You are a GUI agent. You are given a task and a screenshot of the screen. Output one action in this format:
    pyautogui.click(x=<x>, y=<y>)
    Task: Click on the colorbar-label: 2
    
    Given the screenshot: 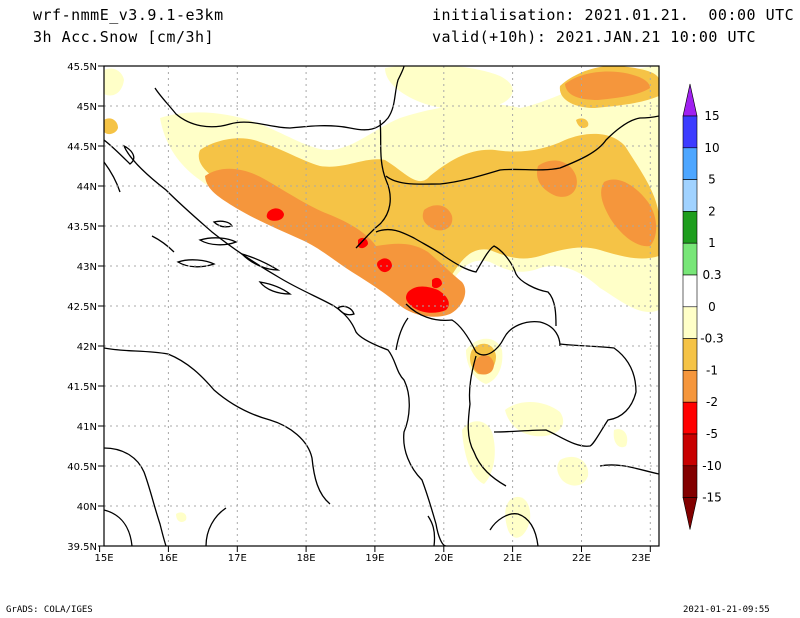 What is the action you would take?
    pyautogui.click(x=712, y=211)
    